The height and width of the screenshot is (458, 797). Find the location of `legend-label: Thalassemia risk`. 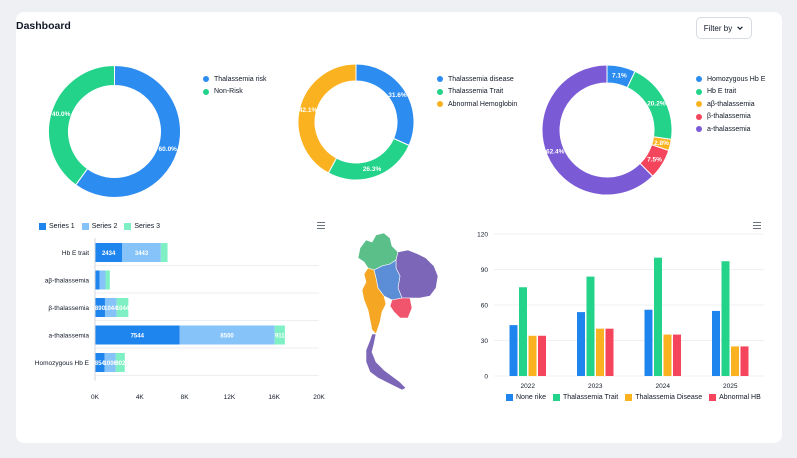

legend-label: Thalassemia risk is located at coordinates (240, 79).